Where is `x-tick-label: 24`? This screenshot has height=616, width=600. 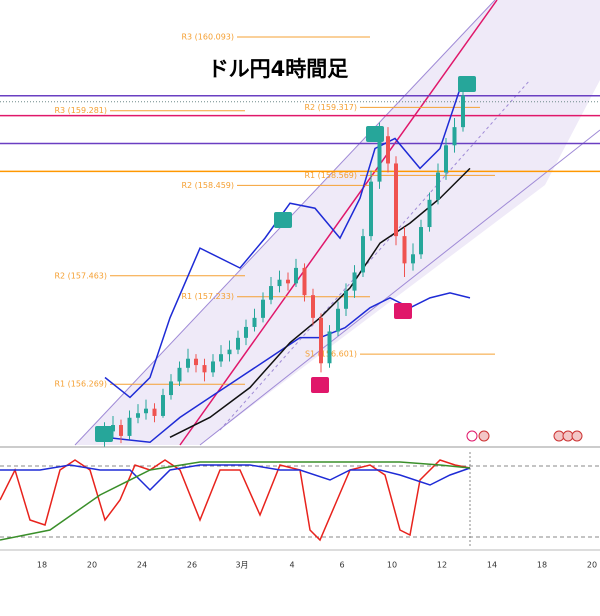
x-tick-label: 24 is located at coordinates (142, 565).